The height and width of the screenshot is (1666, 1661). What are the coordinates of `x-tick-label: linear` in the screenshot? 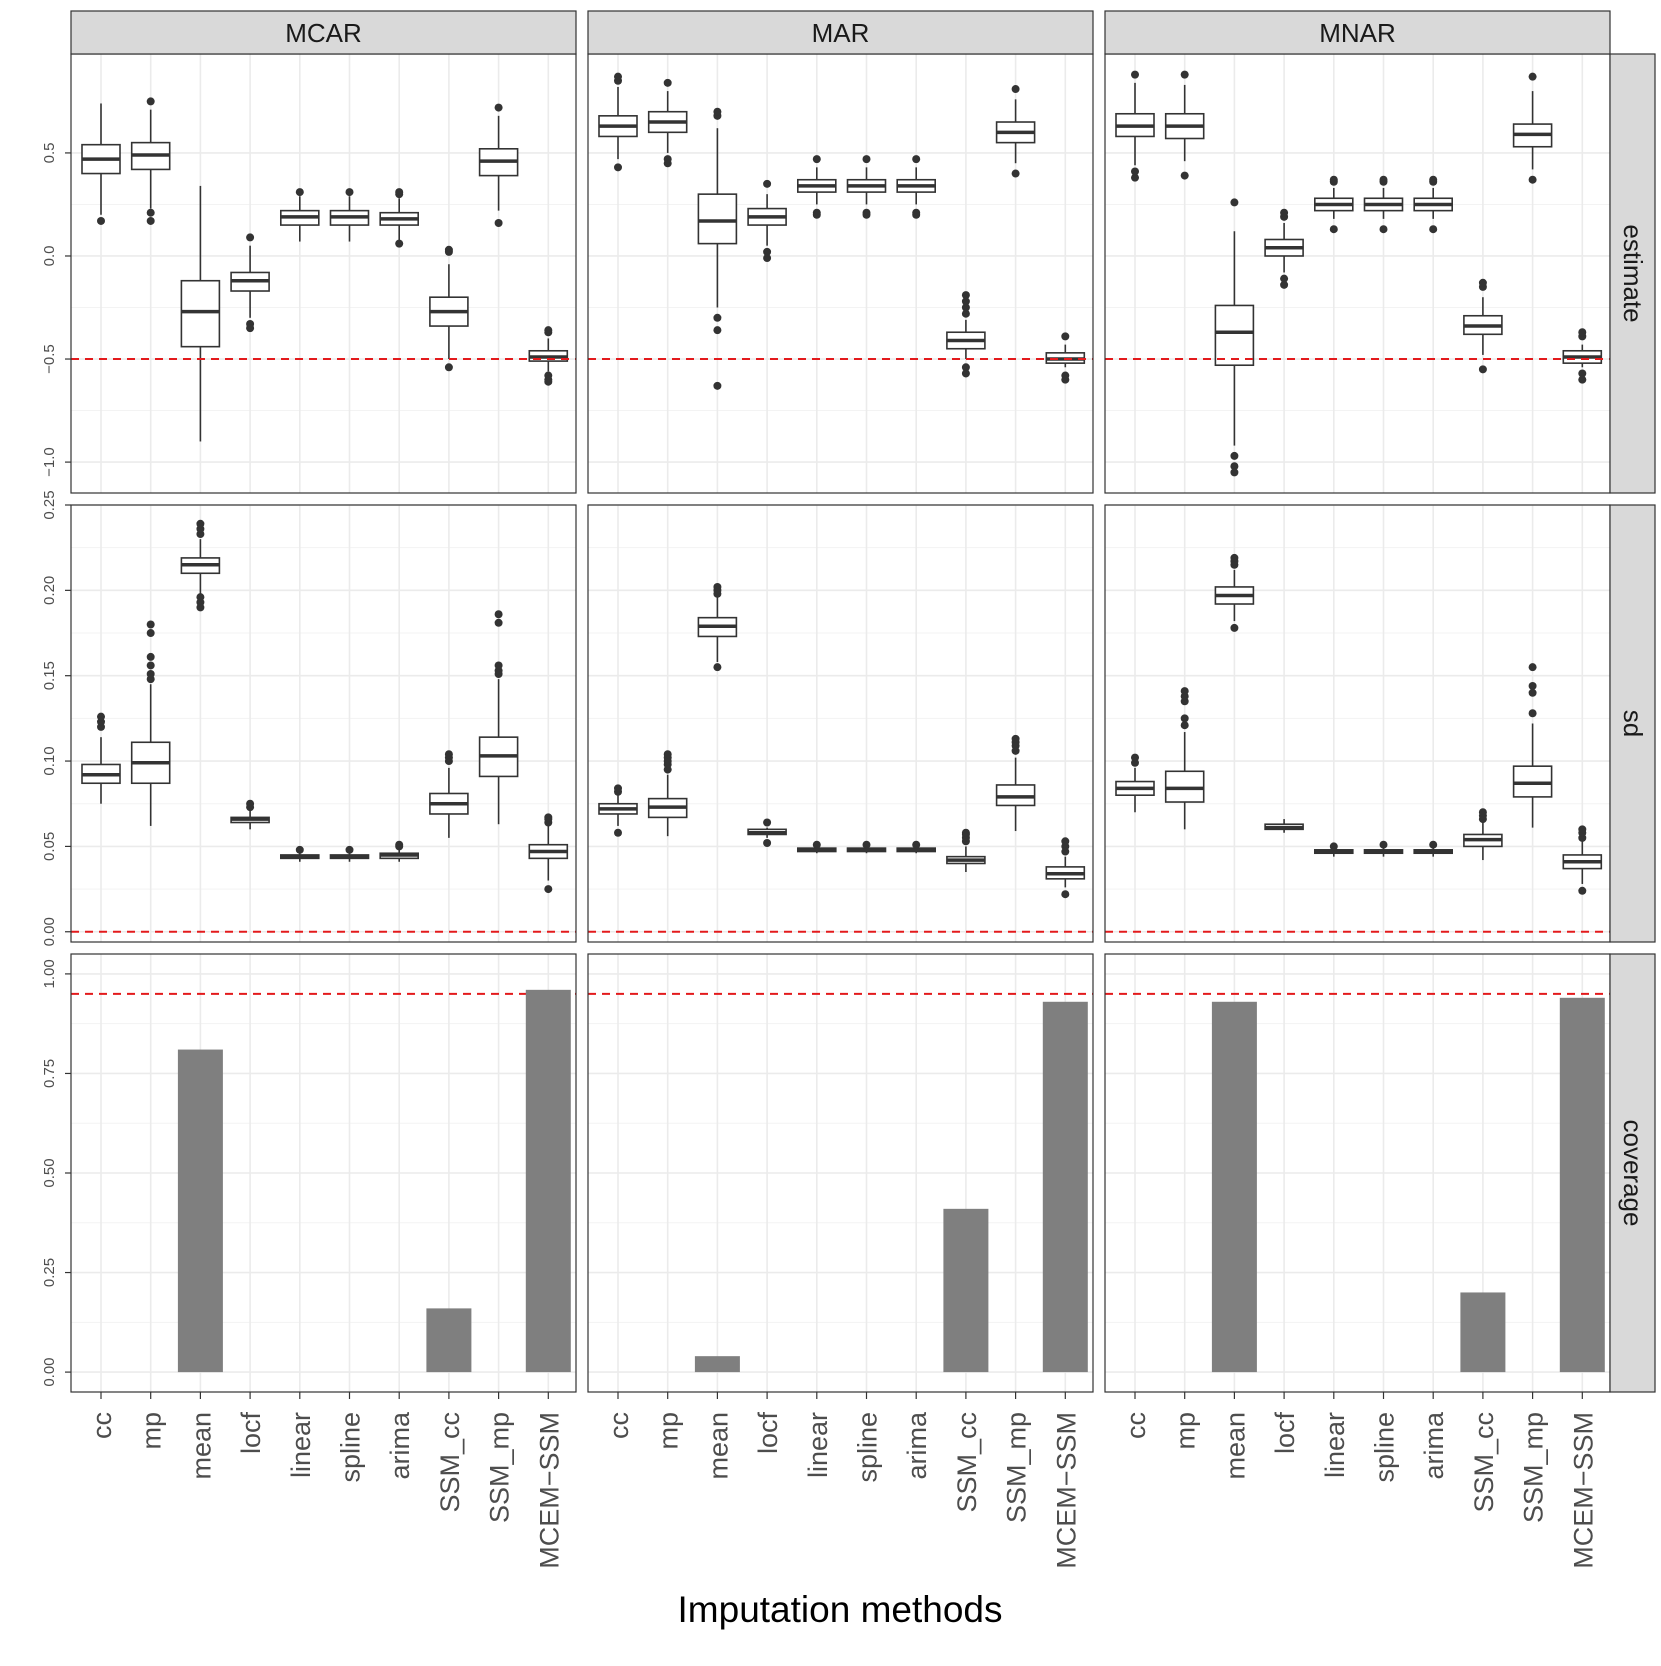 It's located at (1335, 1445).